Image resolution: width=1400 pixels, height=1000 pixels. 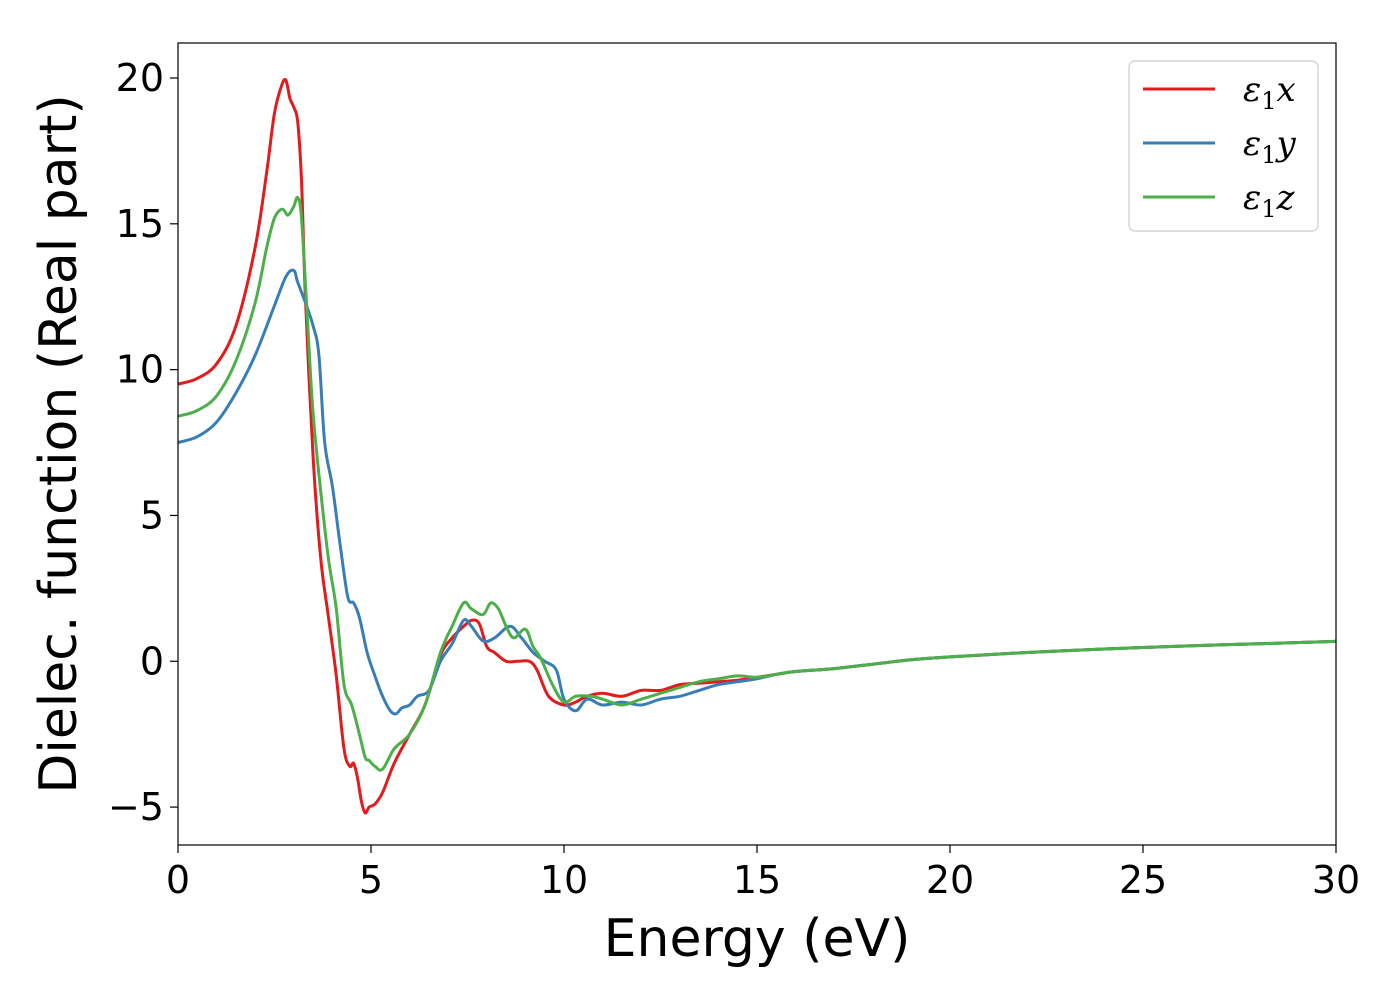 What do you see at coordinates (140, 370) in the screenshot?
I see `y-tick-label: 10` at bounding box center [140, 370].